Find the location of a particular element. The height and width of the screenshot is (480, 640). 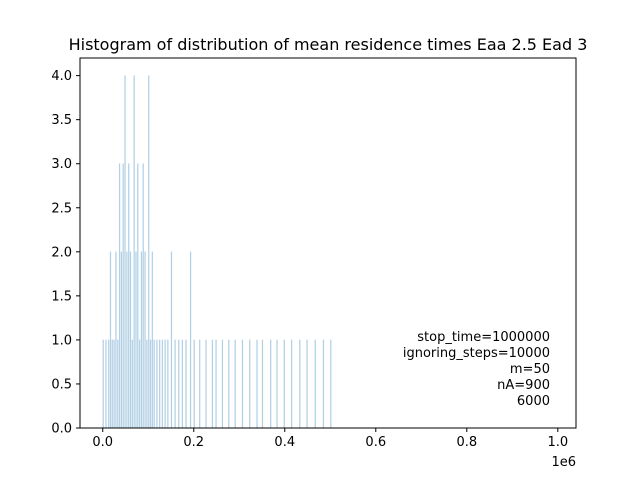

y-tick-label-4: 2.0 is located at coordinates (61, 252).